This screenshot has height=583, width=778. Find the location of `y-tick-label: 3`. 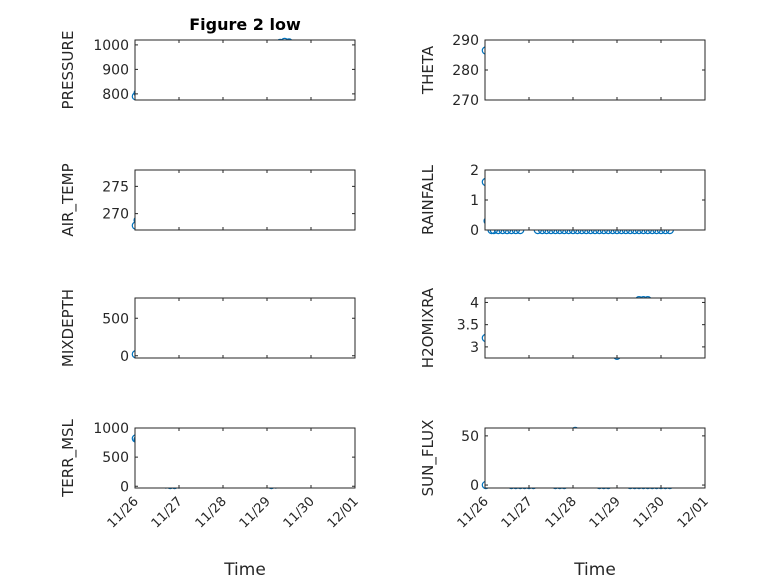

y-tick-label: 3 is located at coordinates (474, 348).